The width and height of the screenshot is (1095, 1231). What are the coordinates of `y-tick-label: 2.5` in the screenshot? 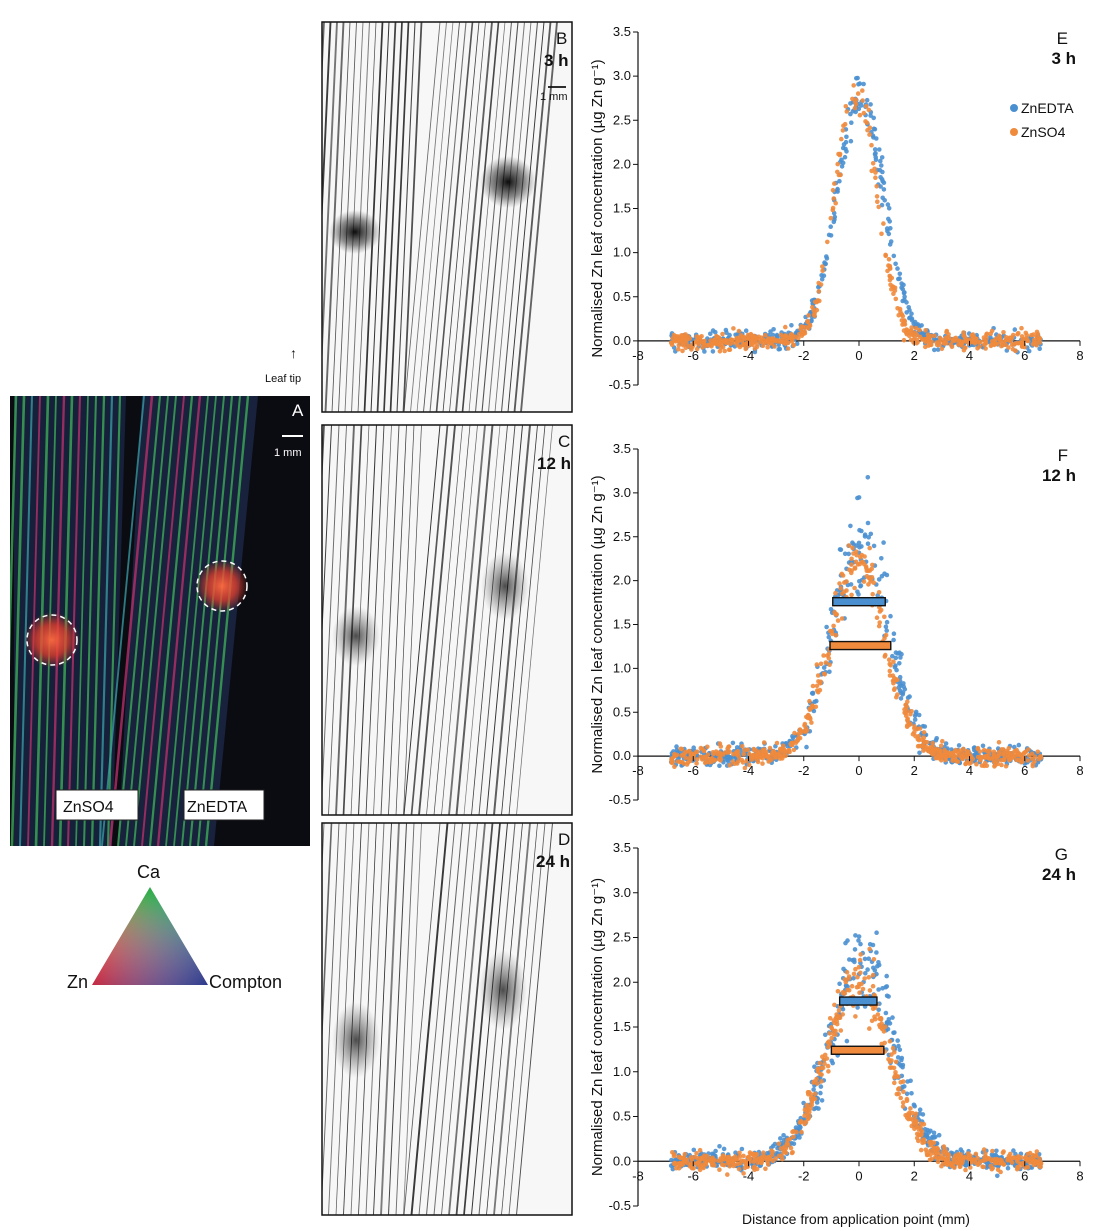 It's located at (622, 536).